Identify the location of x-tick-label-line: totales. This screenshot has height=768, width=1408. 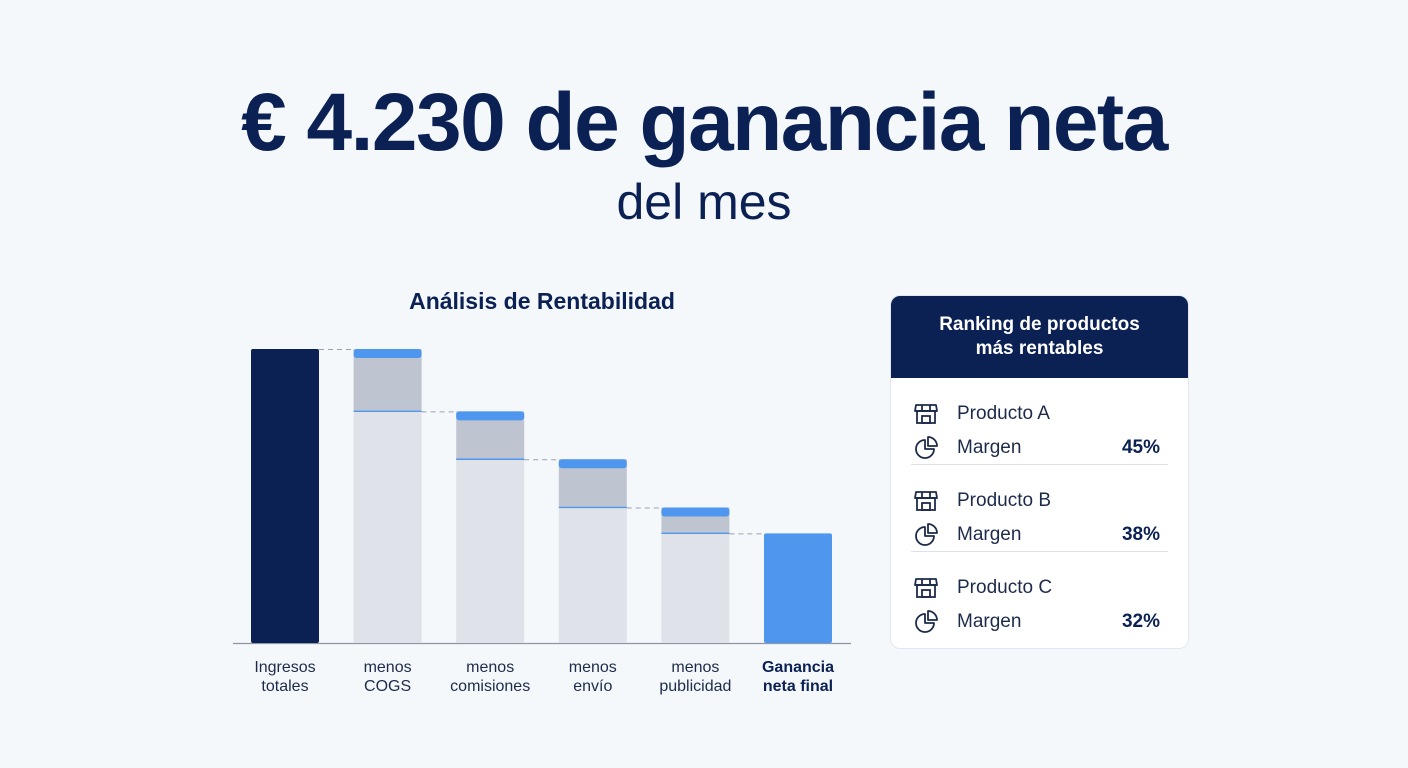
(285, 686).